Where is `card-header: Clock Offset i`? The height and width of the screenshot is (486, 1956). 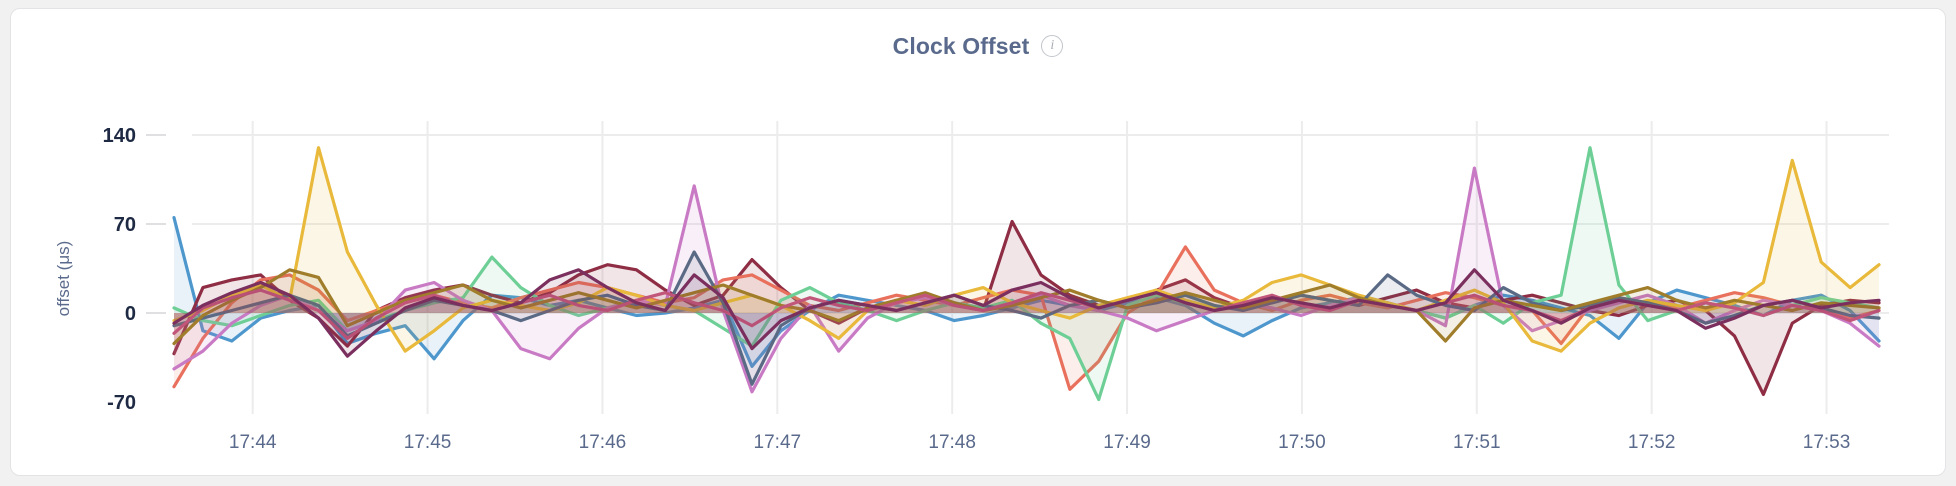 card-header: Clock Offset i is located at coordinates (978, 46).